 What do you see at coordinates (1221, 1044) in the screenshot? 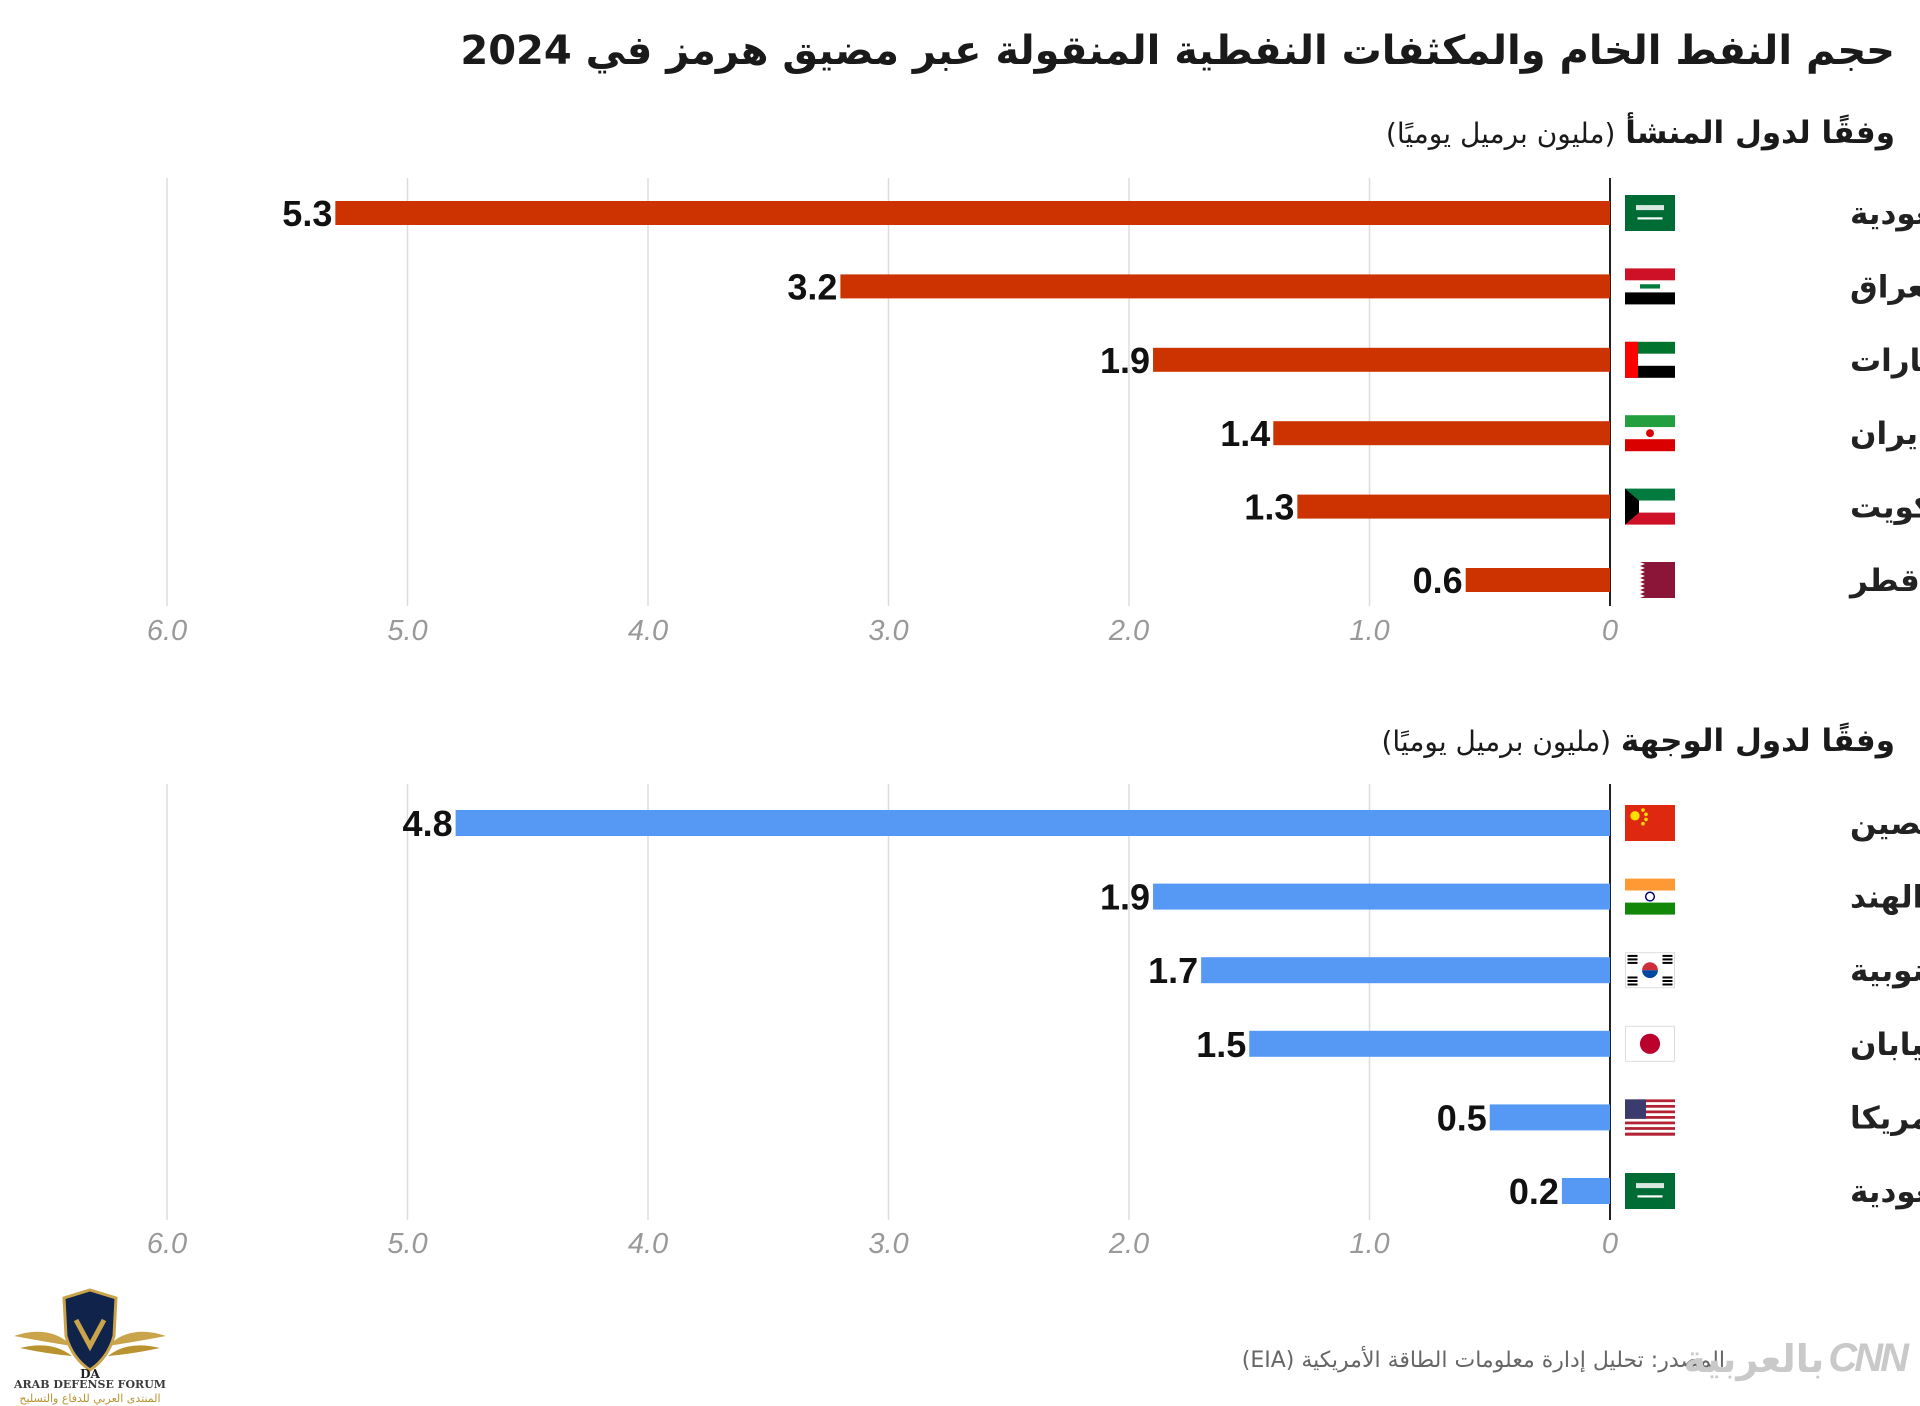
I see `bar-value-label: 1.5` at bounding box center [1221, 1044].